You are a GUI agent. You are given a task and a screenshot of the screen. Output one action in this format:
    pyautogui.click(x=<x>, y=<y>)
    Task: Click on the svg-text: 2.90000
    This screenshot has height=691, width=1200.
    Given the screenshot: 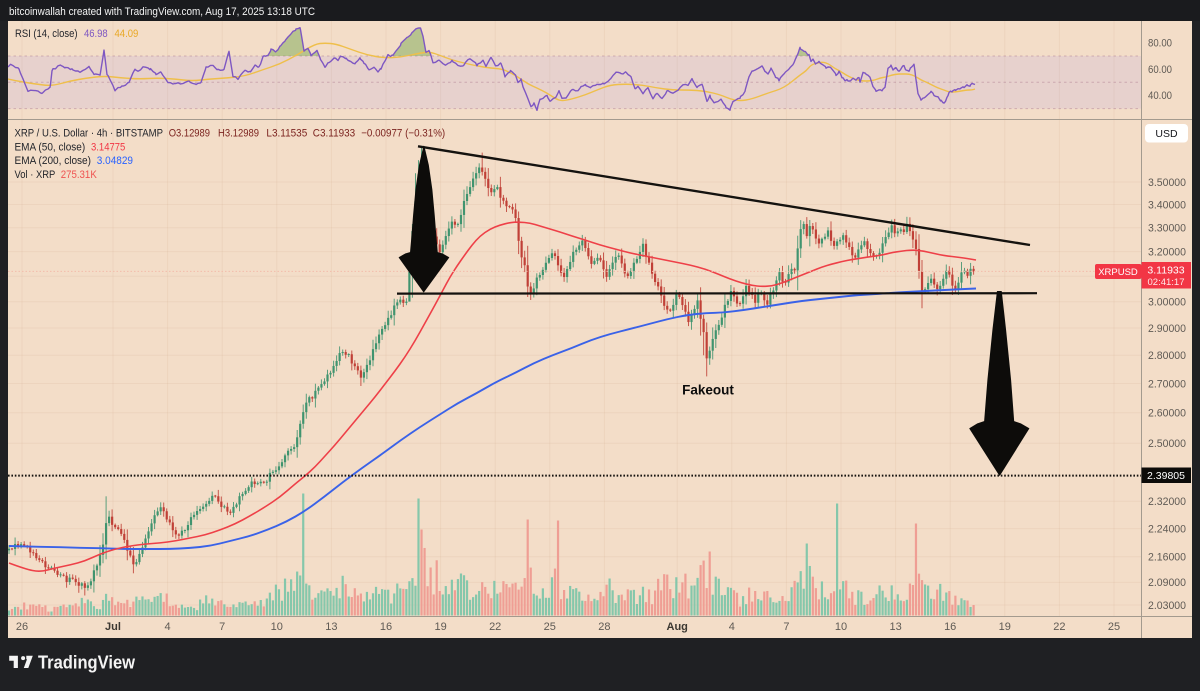 What is the action you would take?
    pyautogui.click(x=1167, y=329)
    